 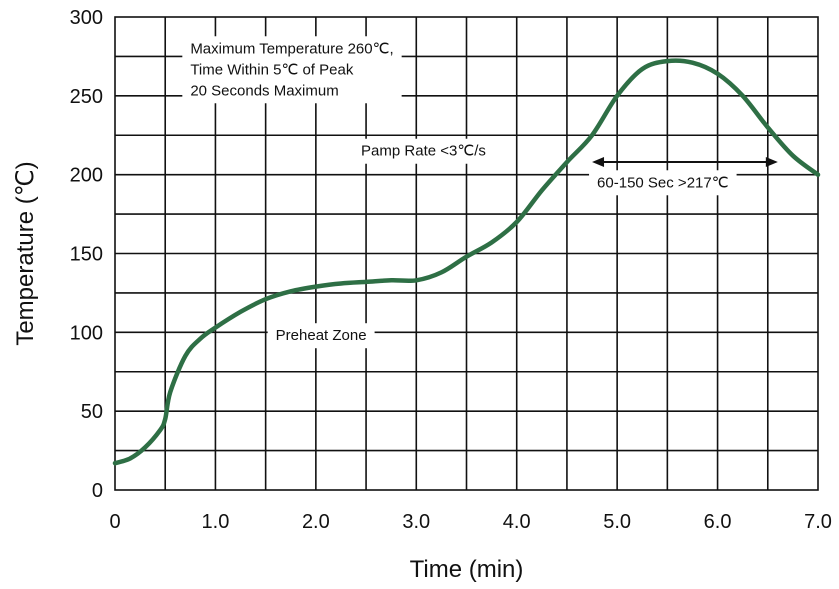 I want to click on reflow-duration-arrow, so click(x=685, y=162).